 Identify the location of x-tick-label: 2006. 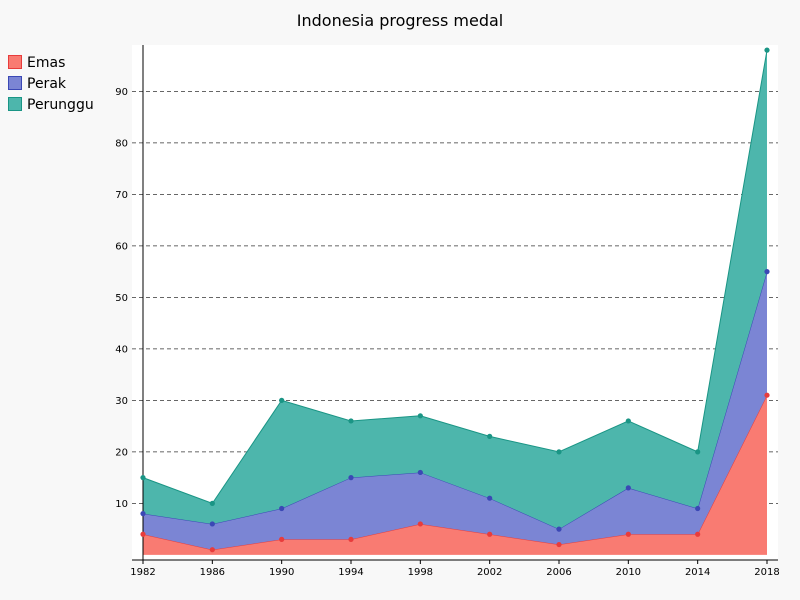
(558, 572).